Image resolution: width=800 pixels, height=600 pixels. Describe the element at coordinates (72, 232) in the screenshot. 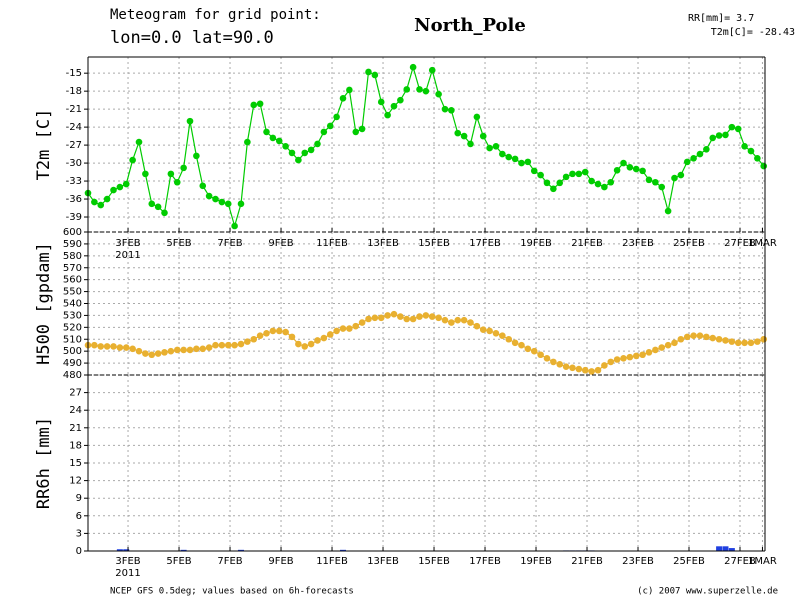

I see `y-tick-label: 600` at that location.